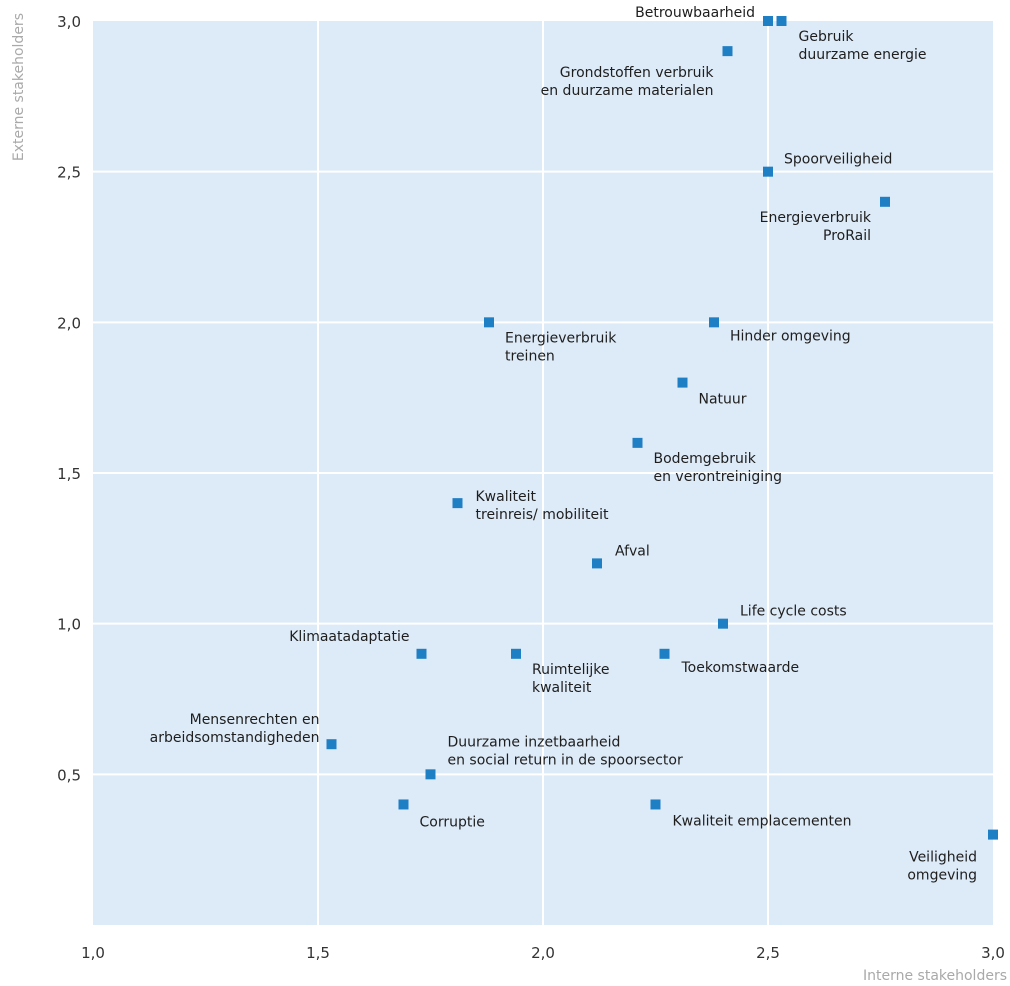 The image size is (1010, 986). What do you see at coordinates (863, 46) in the screenshot?
I see `point-label: Gebruik duurzame energie` at bounding box center [863, 46].